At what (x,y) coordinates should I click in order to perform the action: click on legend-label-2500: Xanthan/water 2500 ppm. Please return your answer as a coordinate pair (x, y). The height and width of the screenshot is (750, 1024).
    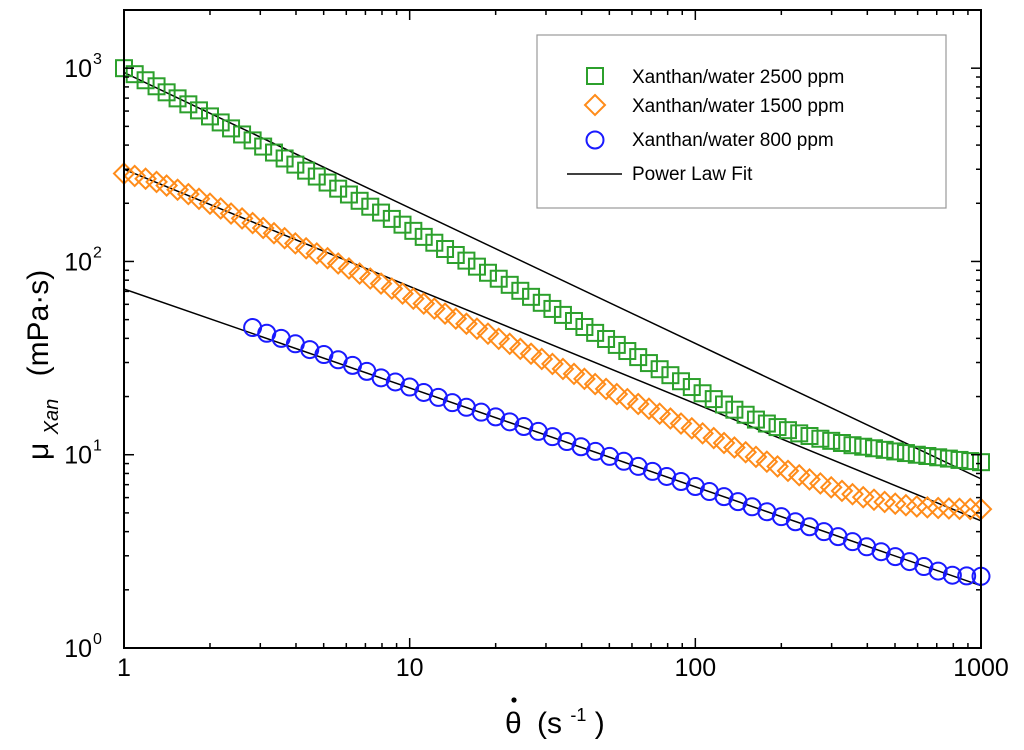
    Looking at the image, I should click on (738, 77).